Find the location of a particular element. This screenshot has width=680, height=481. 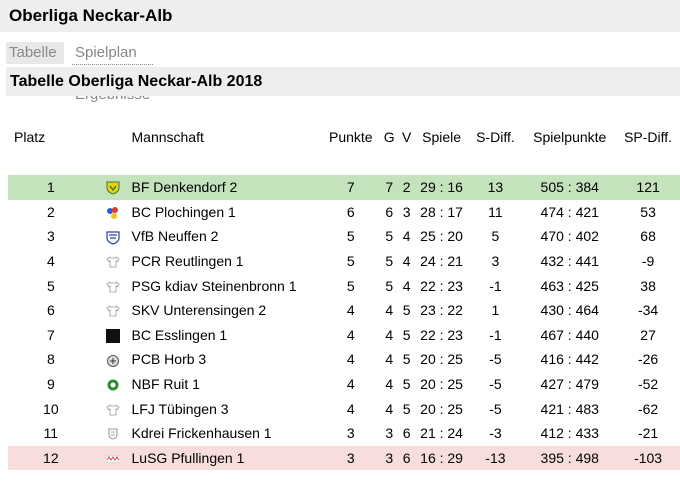

cell-team-name: PCR Reutlingen 1 is located at coordinates (187, 261).